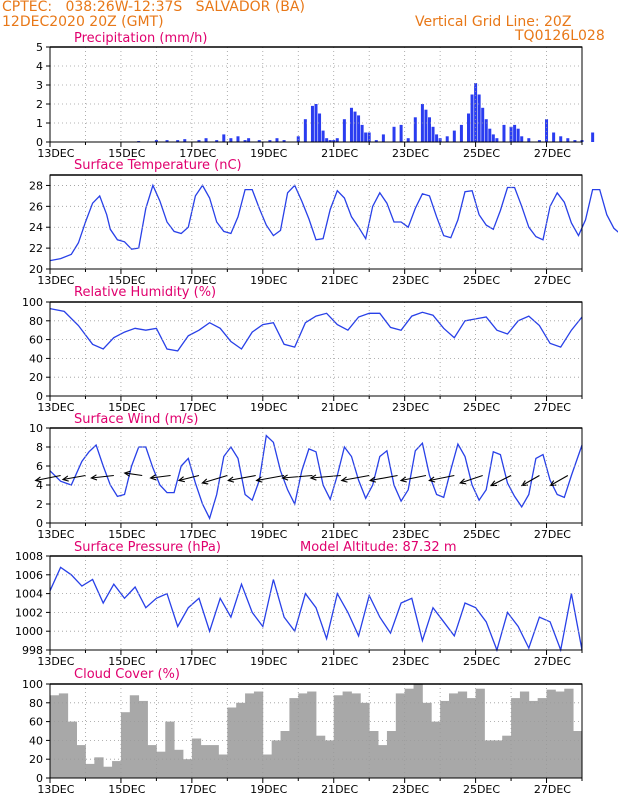  I want to click on y-tick-label: 26, so click(36, 206).